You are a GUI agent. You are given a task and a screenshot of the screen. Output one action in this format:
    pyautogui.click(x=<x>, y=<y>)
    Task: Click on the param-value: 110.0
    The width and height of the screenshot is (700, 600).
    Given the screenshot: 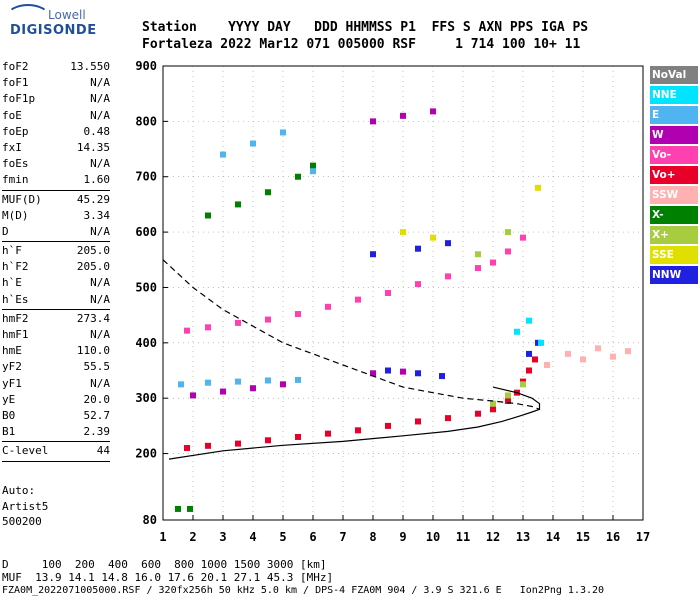 What is the action you would take?
    pyautogui.click(x=93, y=351)
    